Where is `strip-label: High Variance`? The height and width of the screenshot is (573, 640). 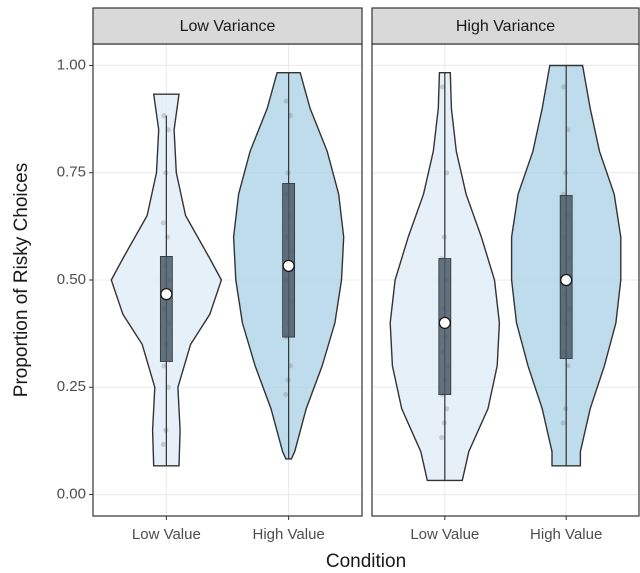 strip-label: High Variance is located at coordinates (505, 26).